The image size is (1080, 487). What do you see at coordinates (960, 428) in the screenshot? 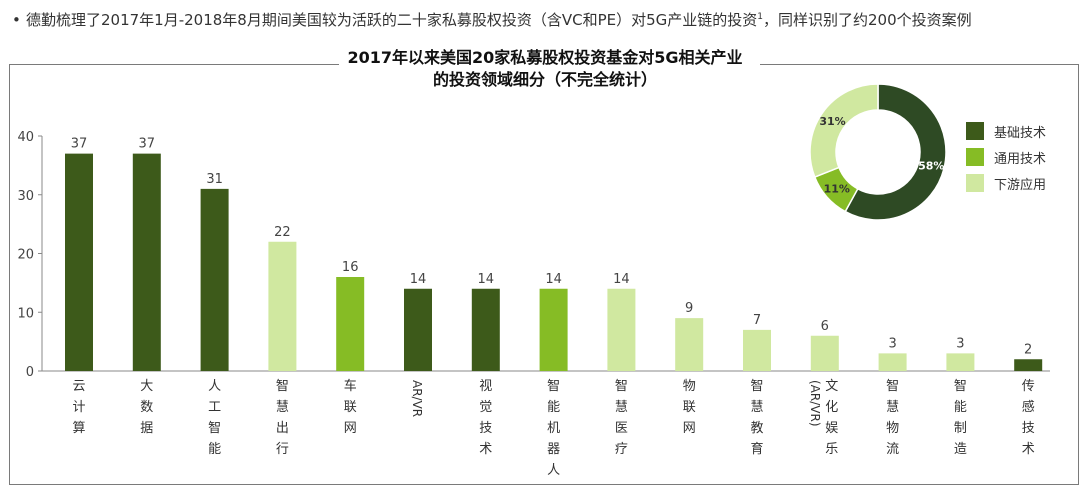
I see `category-label-char: 制` at bounding box center [960, 428].